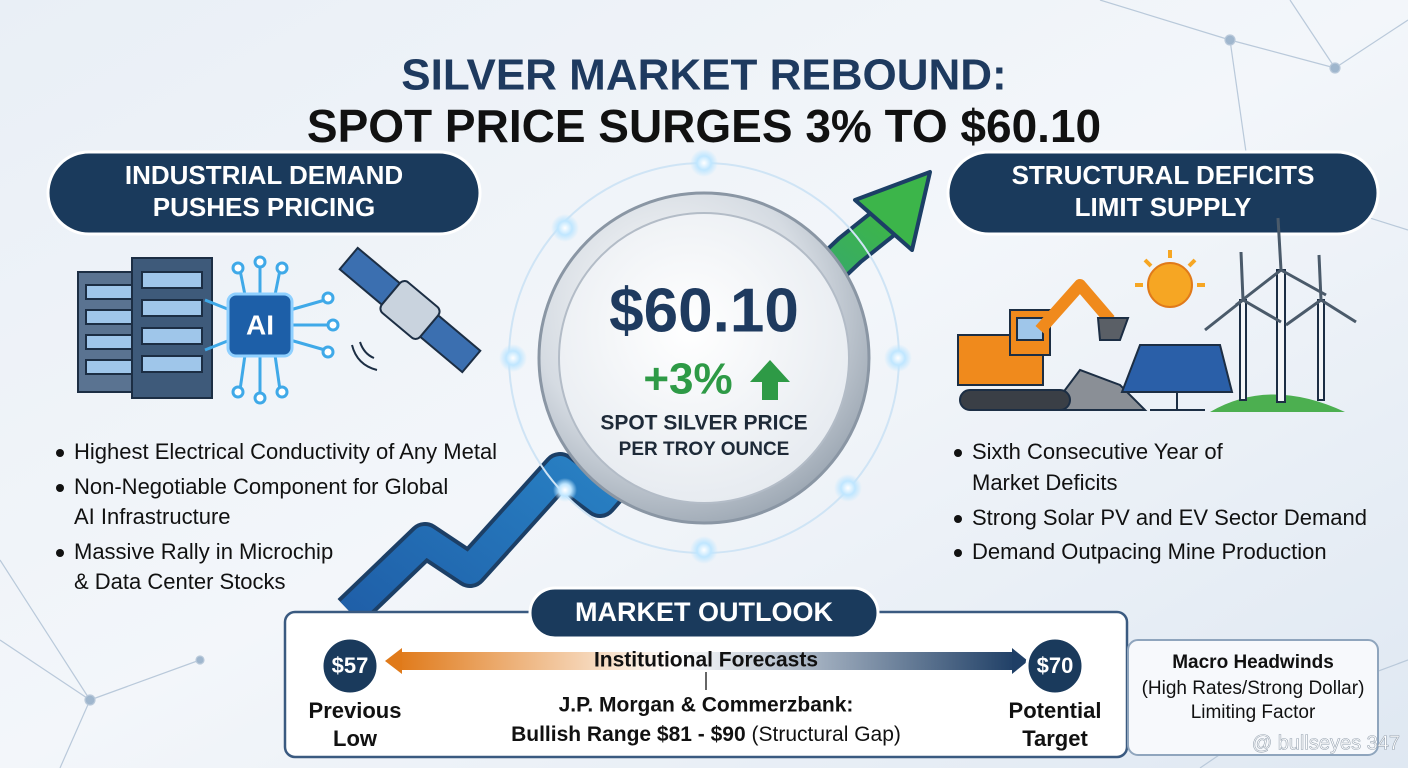 The image size is (1408, 768). Describe the element at coordinates (704, 449) in the screenshot. I see `price-caption: PER TROY OUNCE` at that location.